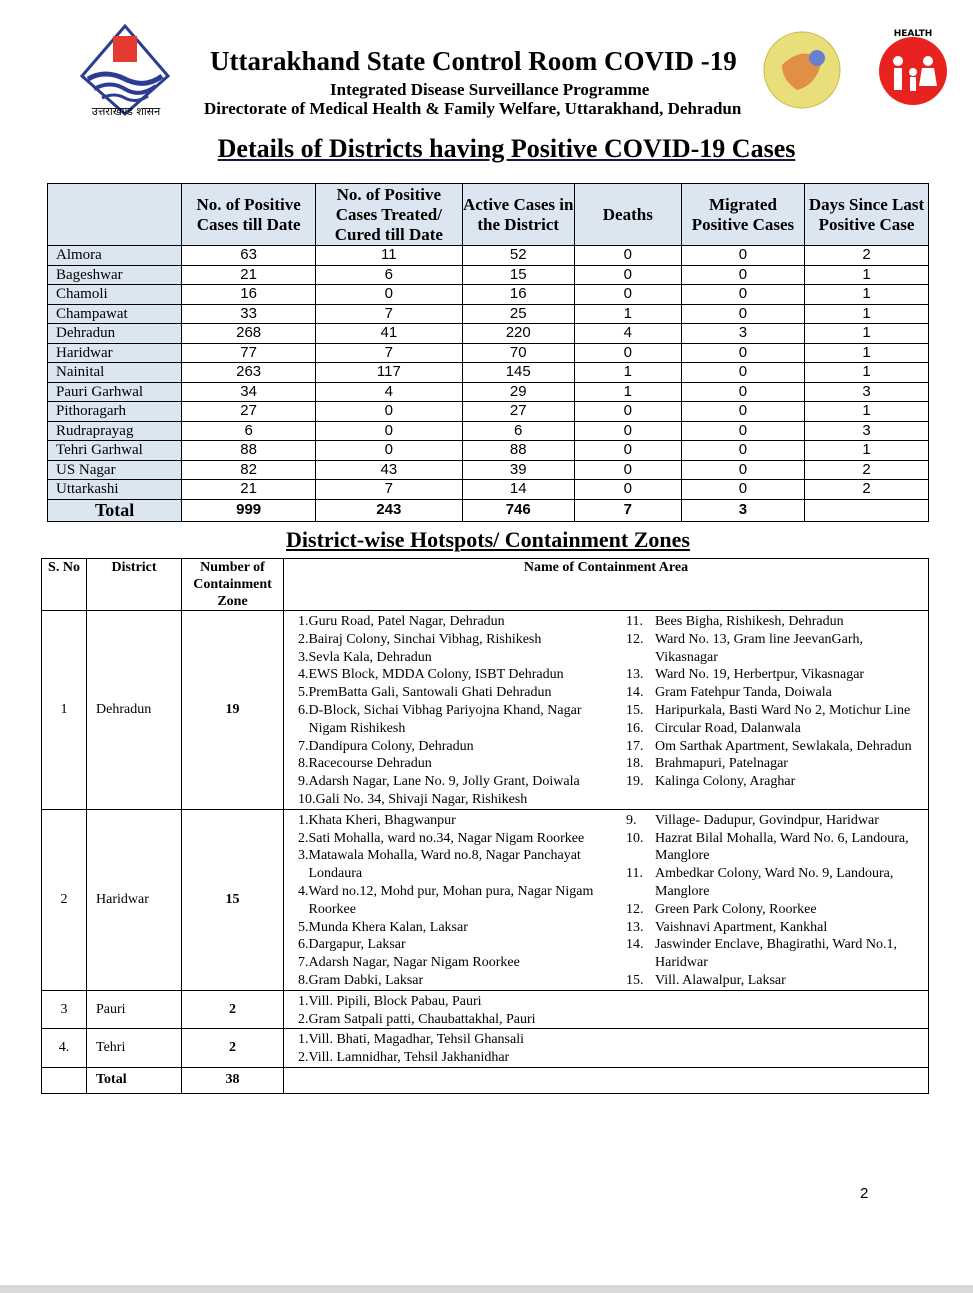 This screenshot has height=1293, width=973. Describe the element at coordinates (232, 1080) in the screenshot. I see `total-count: 38` at that location.